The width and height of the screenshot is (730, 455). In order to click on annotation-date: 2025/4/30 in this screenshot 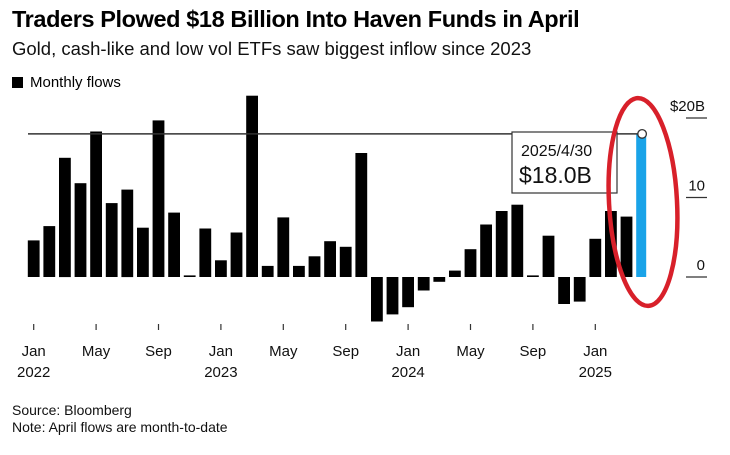, I will do `click(556, 151)`.